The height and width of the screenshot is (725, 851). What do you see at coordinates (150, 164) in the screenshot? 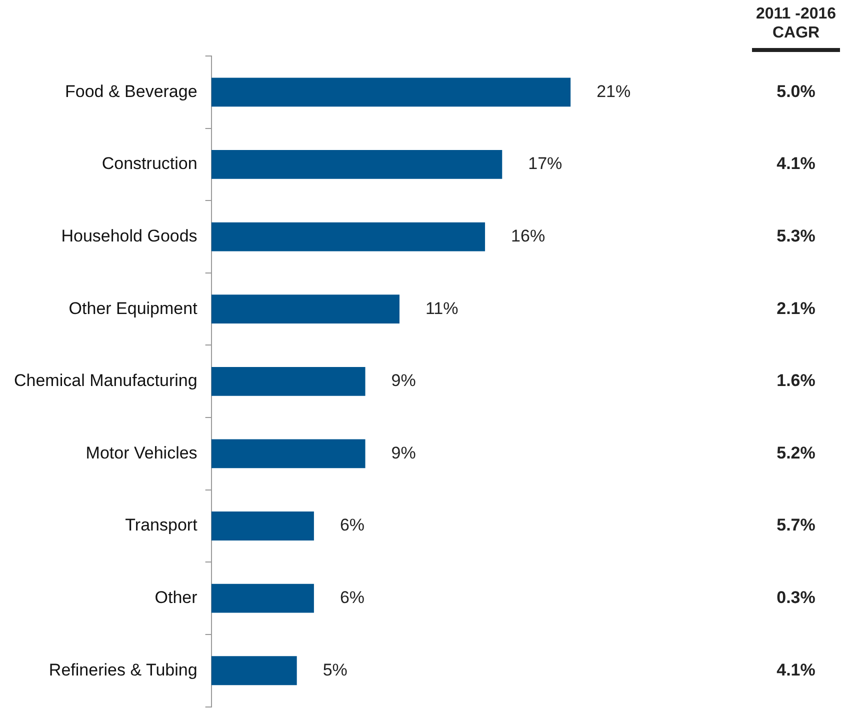
I see `y-tick-label: Construction` at bounding box center [150, 164].